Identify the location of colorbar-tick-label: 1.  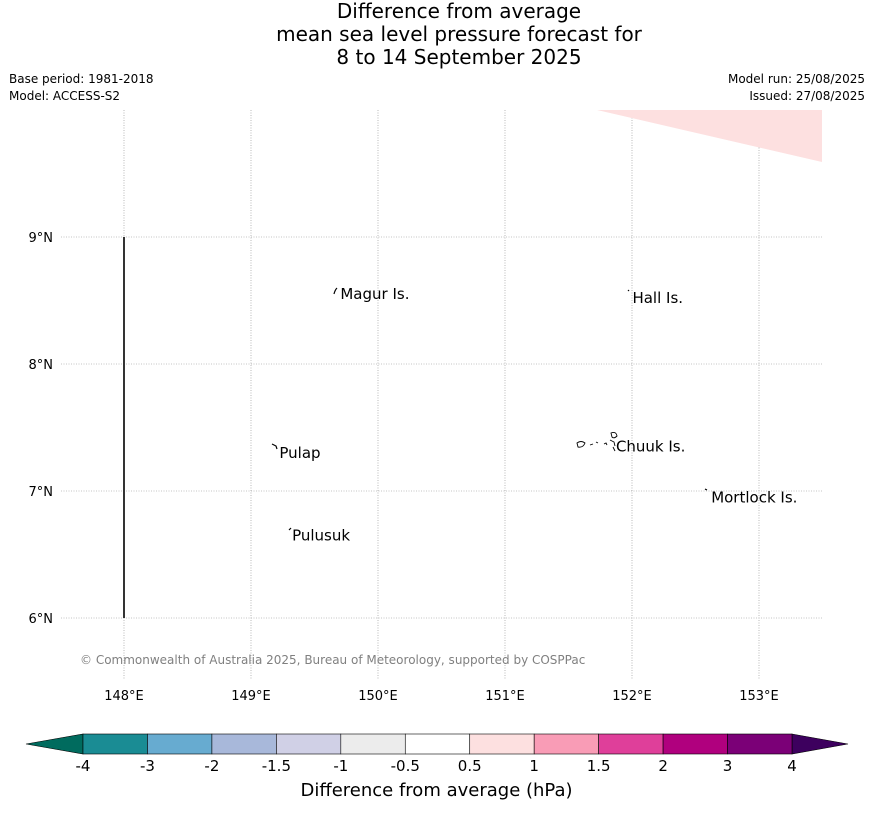
(534, 766).